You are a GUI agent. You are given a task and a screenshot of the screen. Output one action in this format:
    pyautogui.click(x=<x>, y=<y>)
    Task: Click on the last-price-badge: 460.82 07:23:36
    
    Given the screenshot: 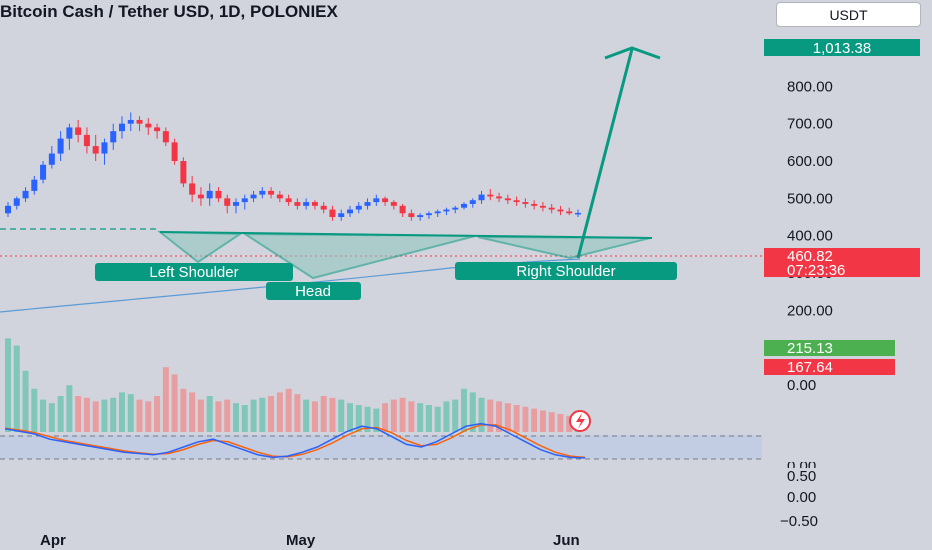 What is the action you would take?
    pyautogui.click(x=842, y=263)
    